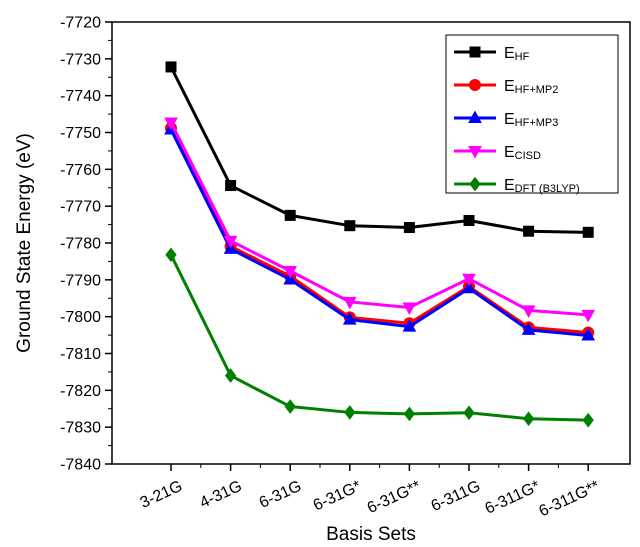 The width and height of the screenshot is (640, 547). Describe the element at coordinates (80, 354) in the screenshot. I see `y-tick-label: -7810` at that location.